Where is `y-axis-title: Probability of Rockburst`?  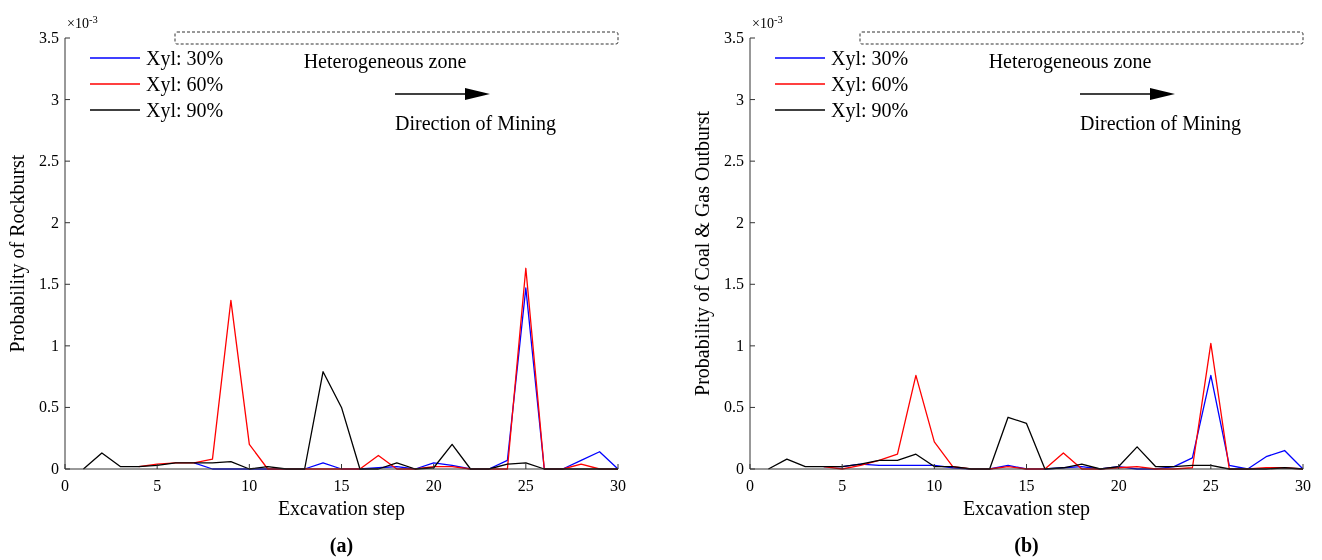 y-axis-title: Probability of Rockburst is located at coordinates (17, 253).